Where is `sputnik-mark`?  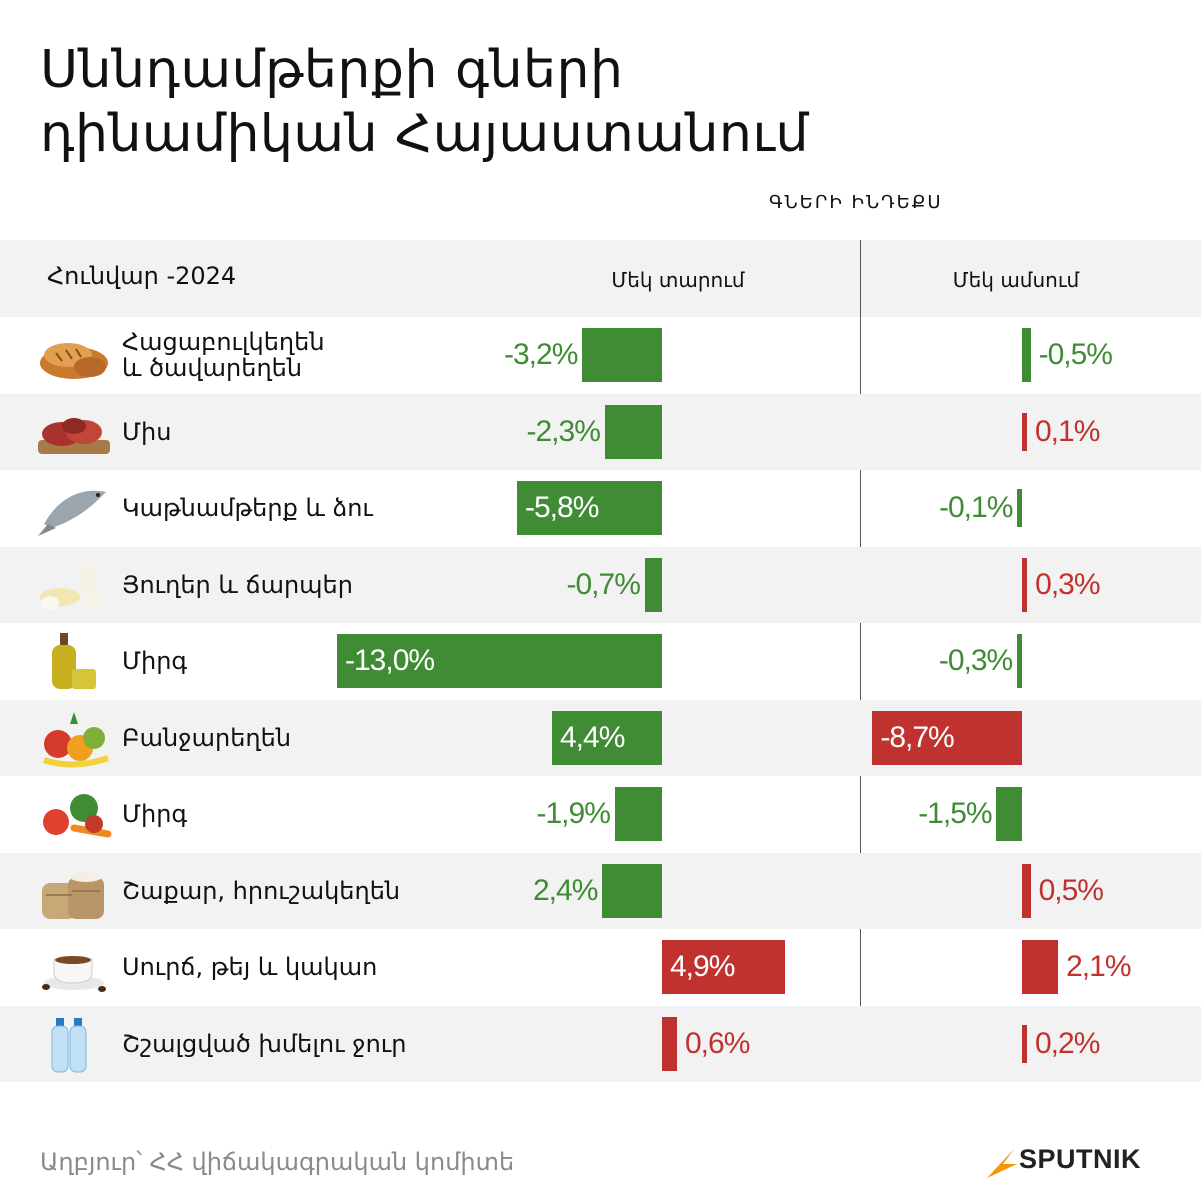 sputnik-mark is located at coordinates (1002, 1163).